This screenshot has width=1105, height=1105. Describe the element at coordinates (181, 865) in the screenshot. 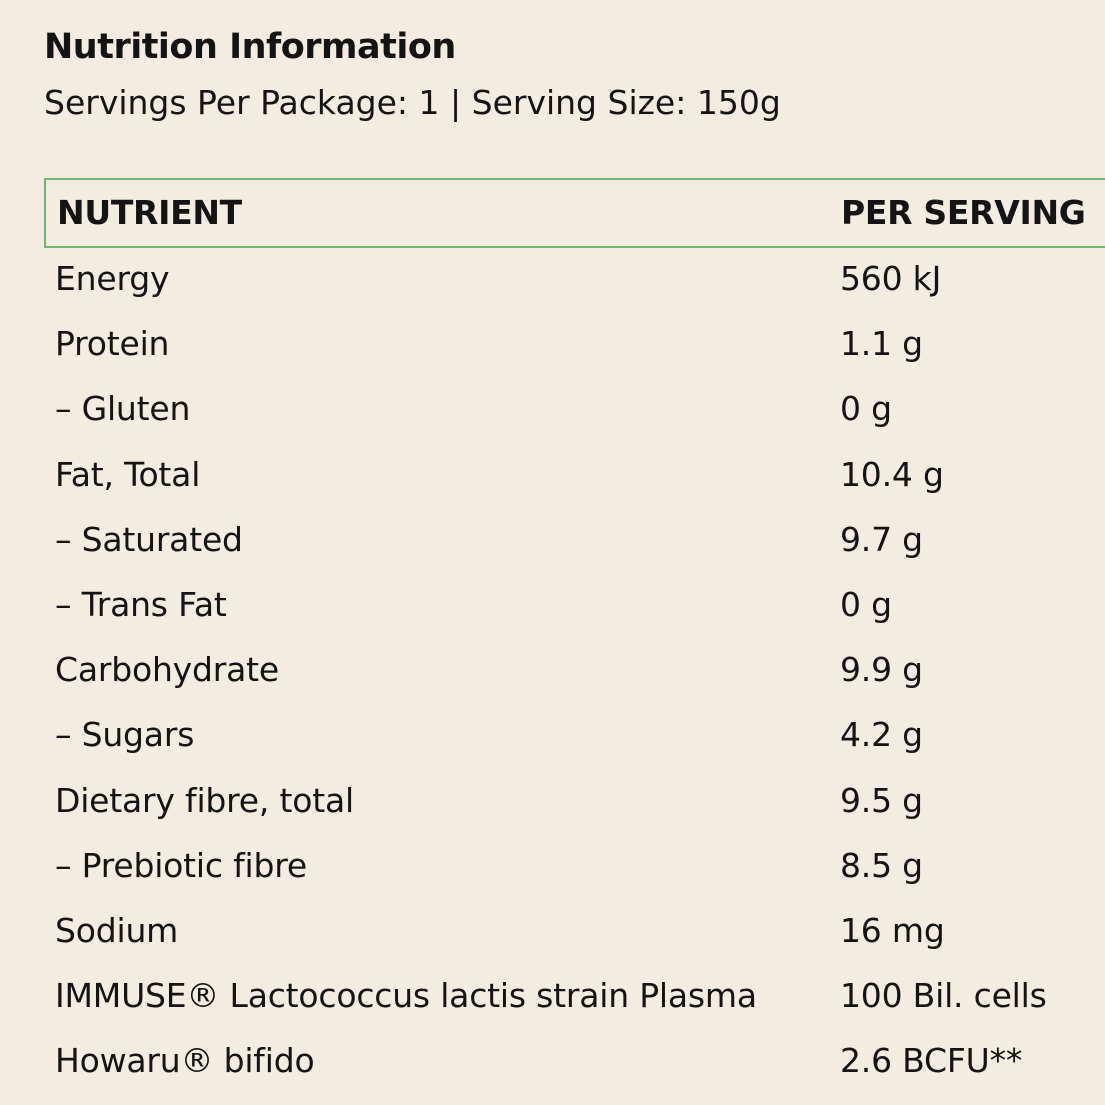

I see `nutrient-name: – Prebiotic fibre` at that location.